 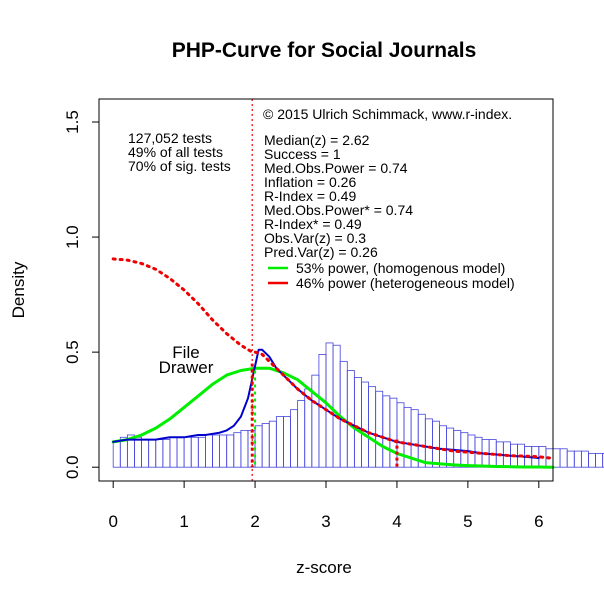 I want to click on legend-label-homogeneous: 53% power, (homogenous model), so click(x=400, y=268).